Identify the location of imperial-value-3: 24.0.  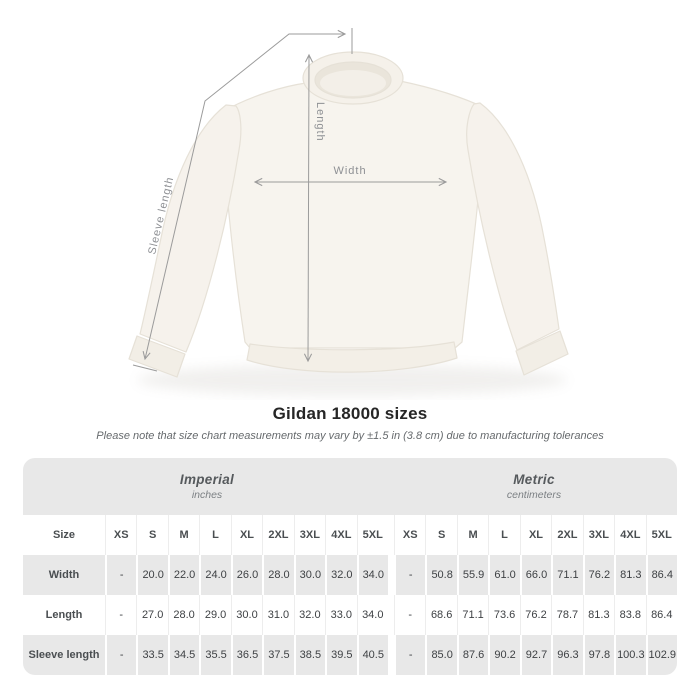
(215, 575).